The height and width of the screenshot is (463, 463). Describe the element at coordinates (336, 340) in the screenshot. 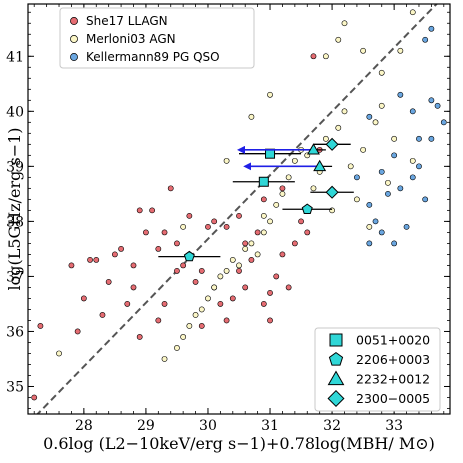

I see `legend-marker-square` at that location.